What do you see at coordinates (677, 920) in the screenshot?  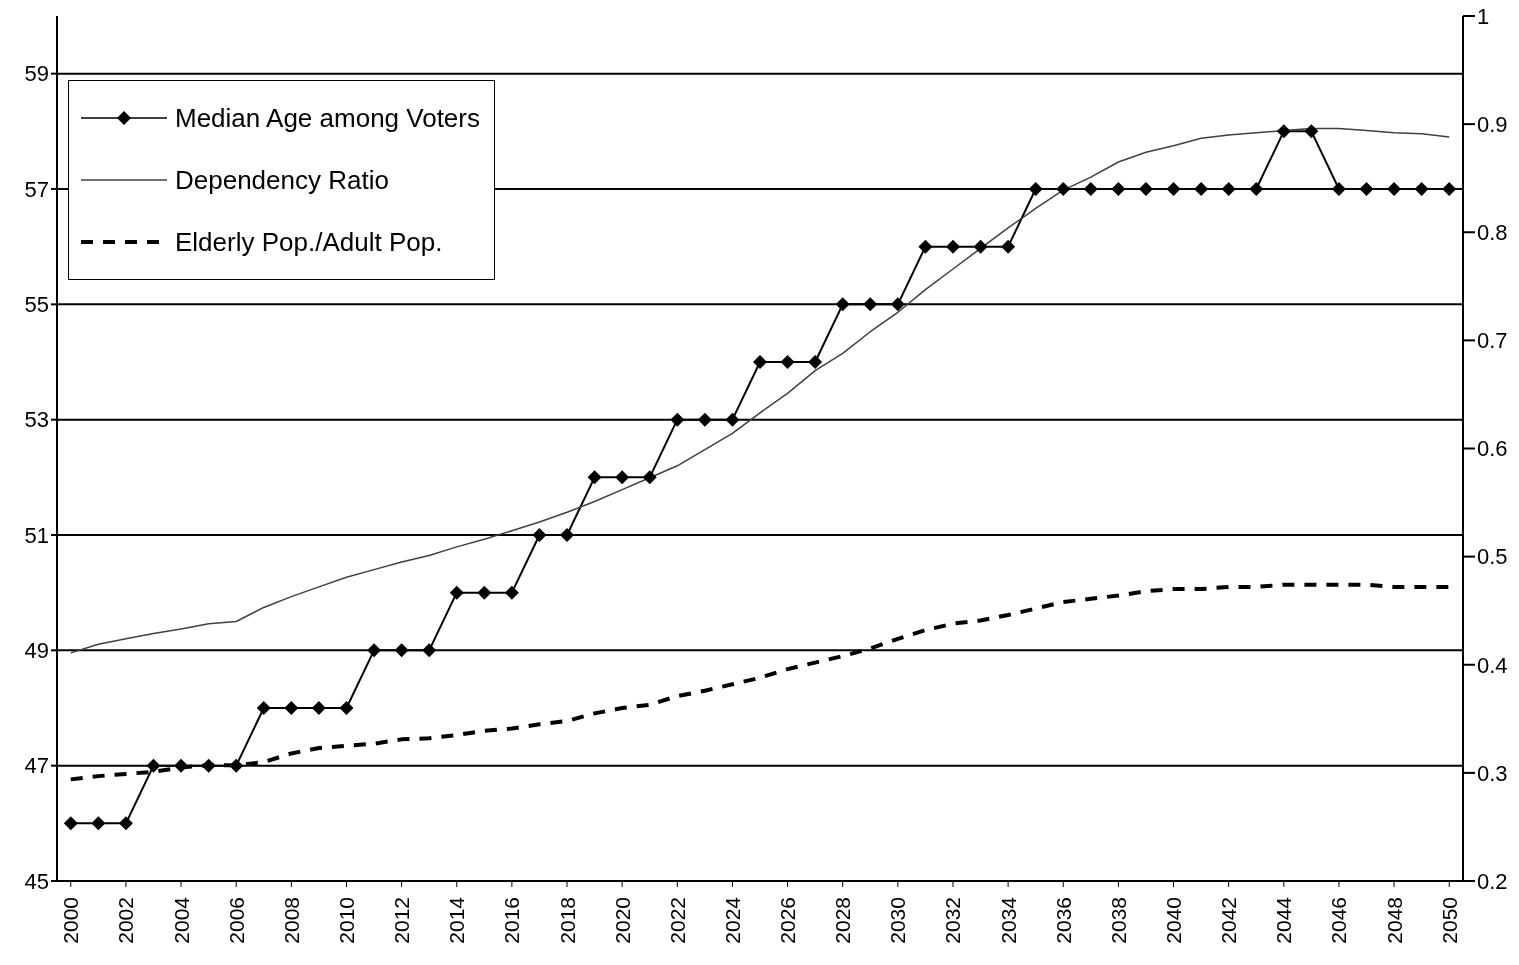 I see `x-tick-label: 2022` at bounding box center [677, 920].